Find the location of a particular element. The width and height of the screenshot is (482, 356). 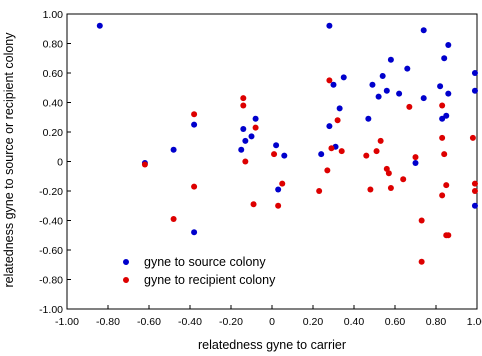

y-tick-label: -1.00 is located at coordinates (51, 310).